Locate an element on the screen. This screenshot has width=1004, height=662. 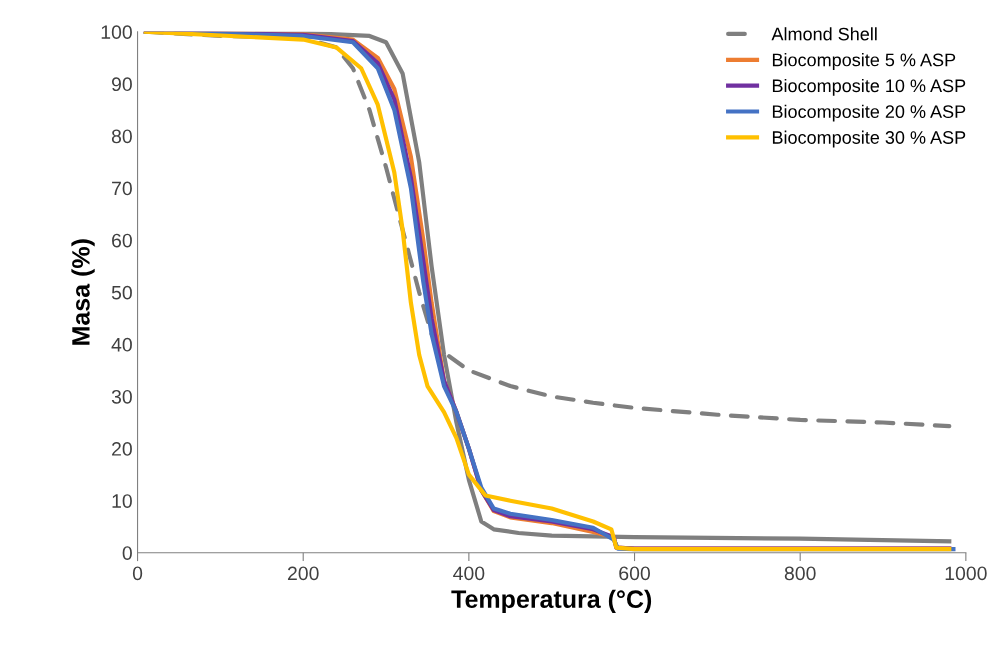
y-tick-label: 40 is located at coordinates (121, 344).